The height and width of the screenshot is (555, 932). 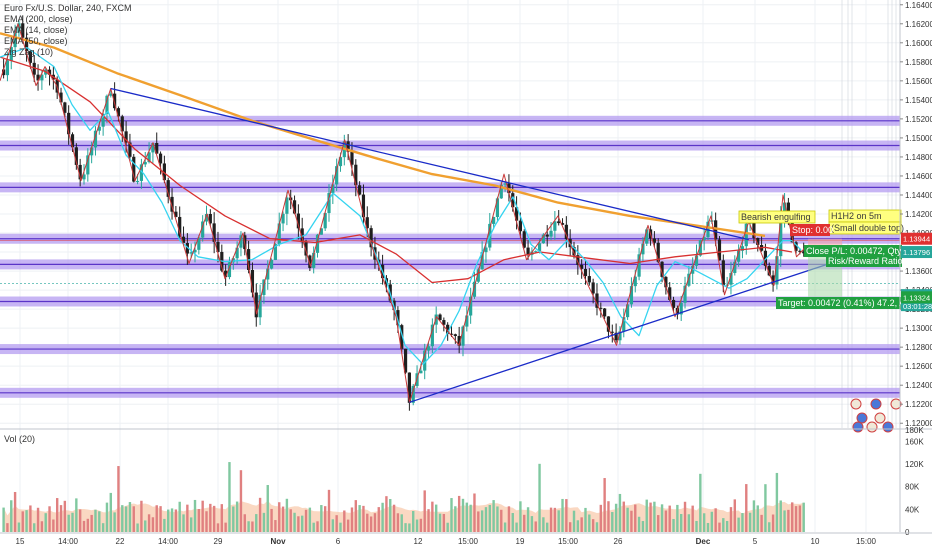 I want to click on legend-ema200: EMA (200, close), so click(x=38, y=19).